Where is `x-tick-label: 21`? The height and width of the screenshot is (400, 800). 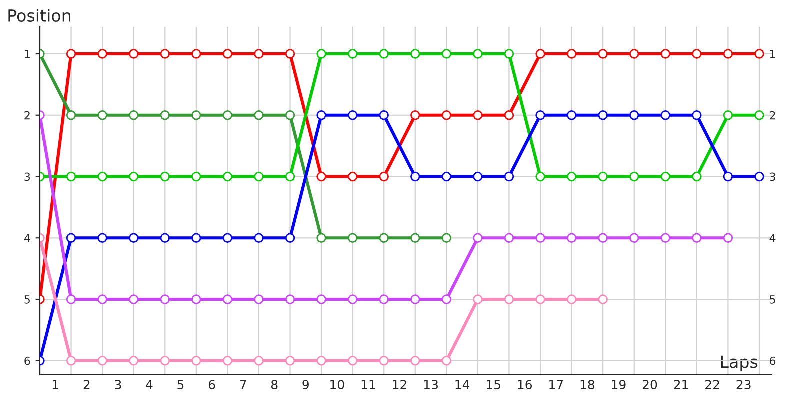 x-tick-label: 21 is located at coordinates (681, 385).